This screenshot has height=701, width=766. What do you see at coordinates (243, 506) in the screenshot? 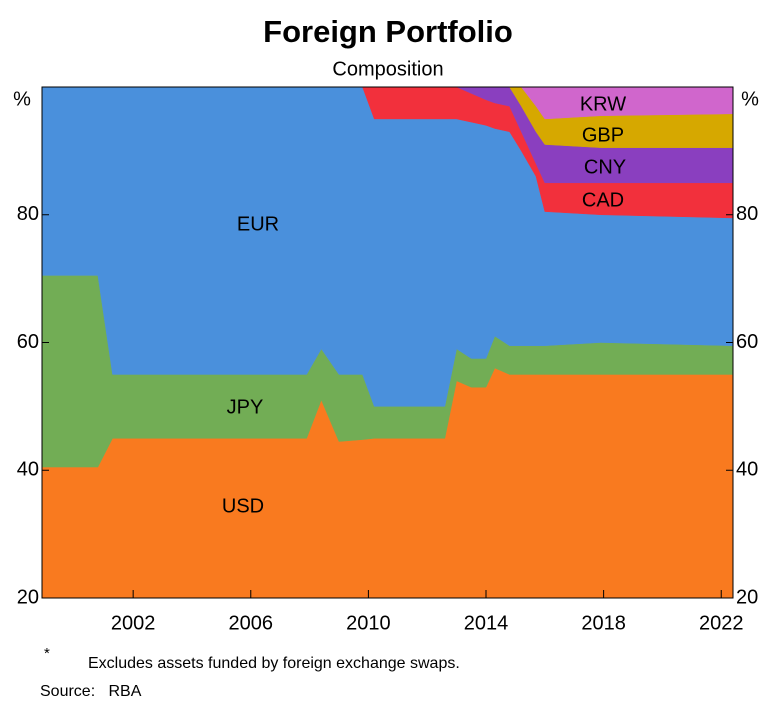
I see `series-label: USD` at bounding box center [243, 506].